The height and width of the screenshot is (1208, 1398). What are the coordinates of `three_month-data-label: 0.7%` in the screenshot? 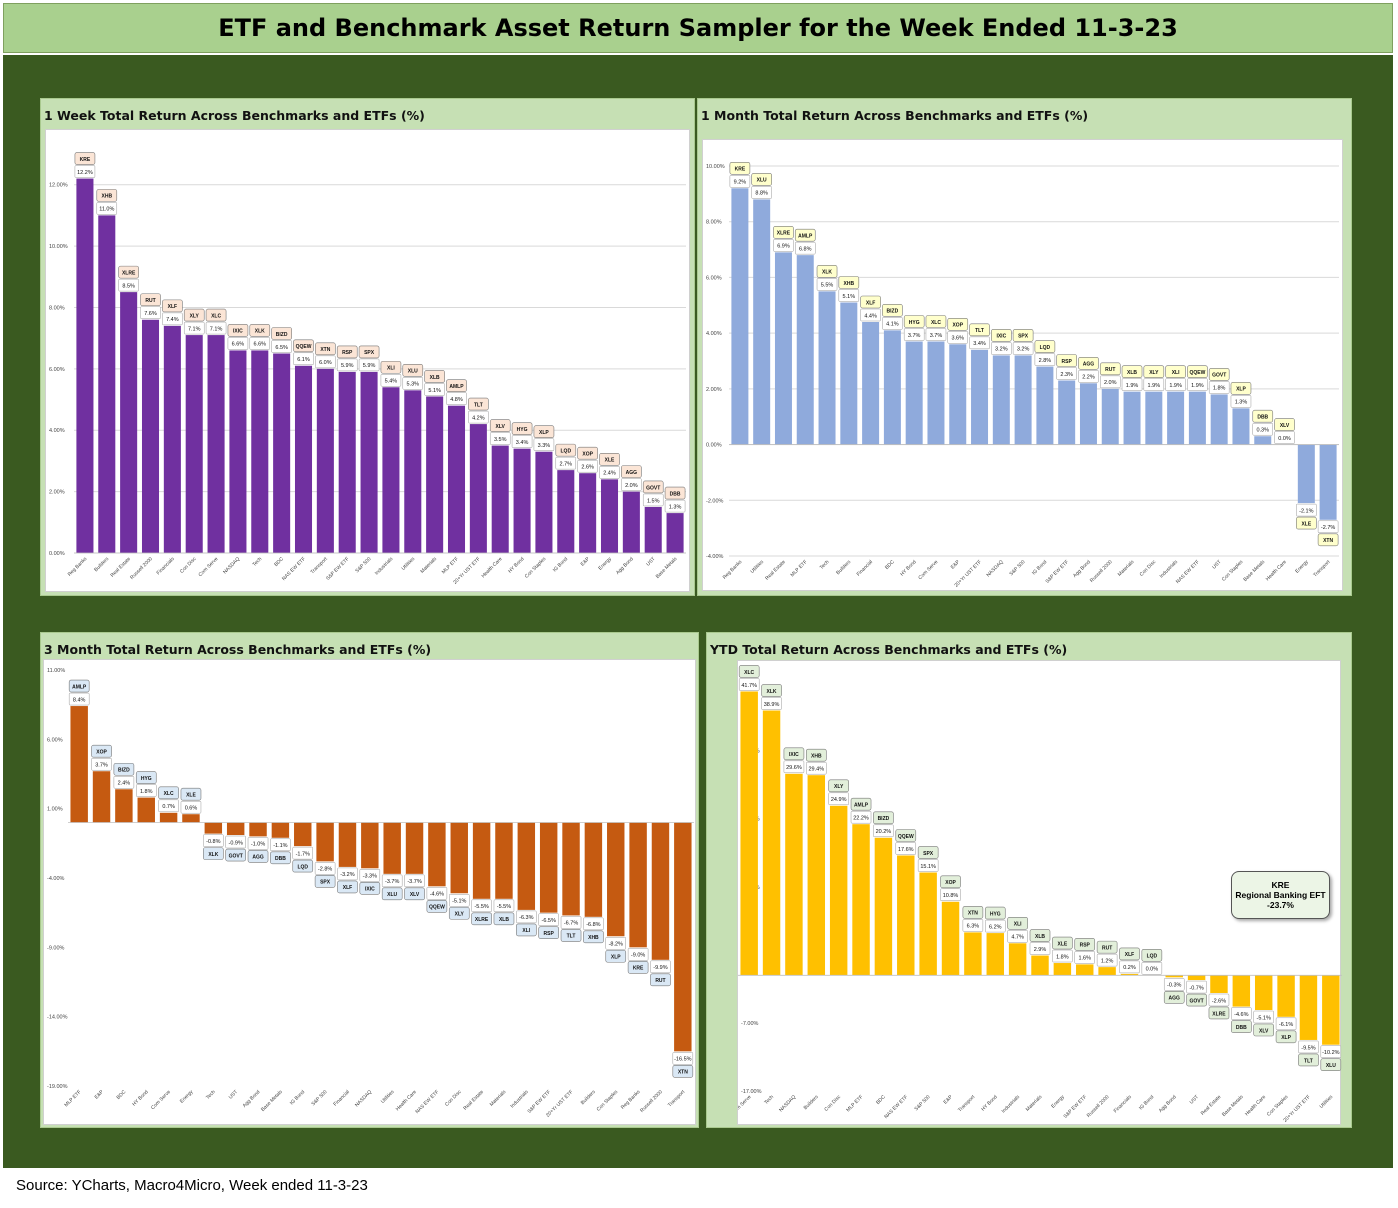 It's located at (168, 807).